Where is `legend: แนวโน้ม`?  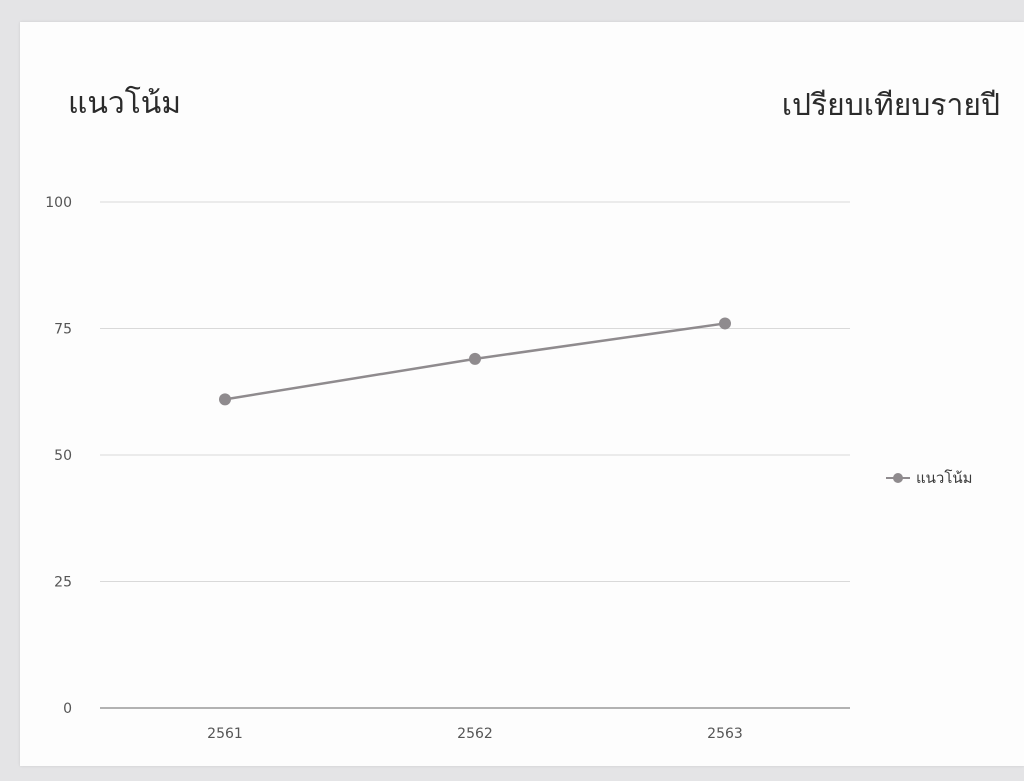 legend: แนวโน้ม is located at coordinates (929, 478).